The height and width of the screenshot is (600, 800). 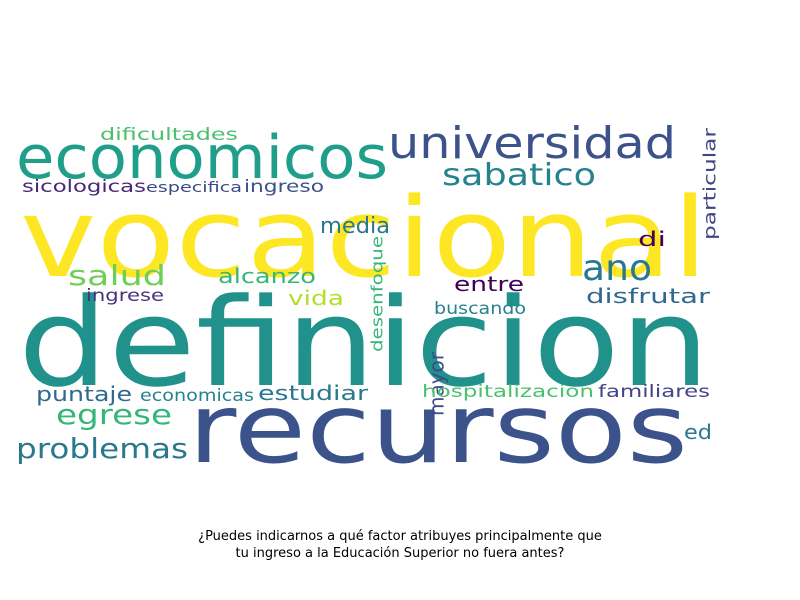 What do you see at coordinates (267, 276) in the screenshot?
I see `cloud-word-alcanzo: alcanzo` at bounding box center [267, 276].